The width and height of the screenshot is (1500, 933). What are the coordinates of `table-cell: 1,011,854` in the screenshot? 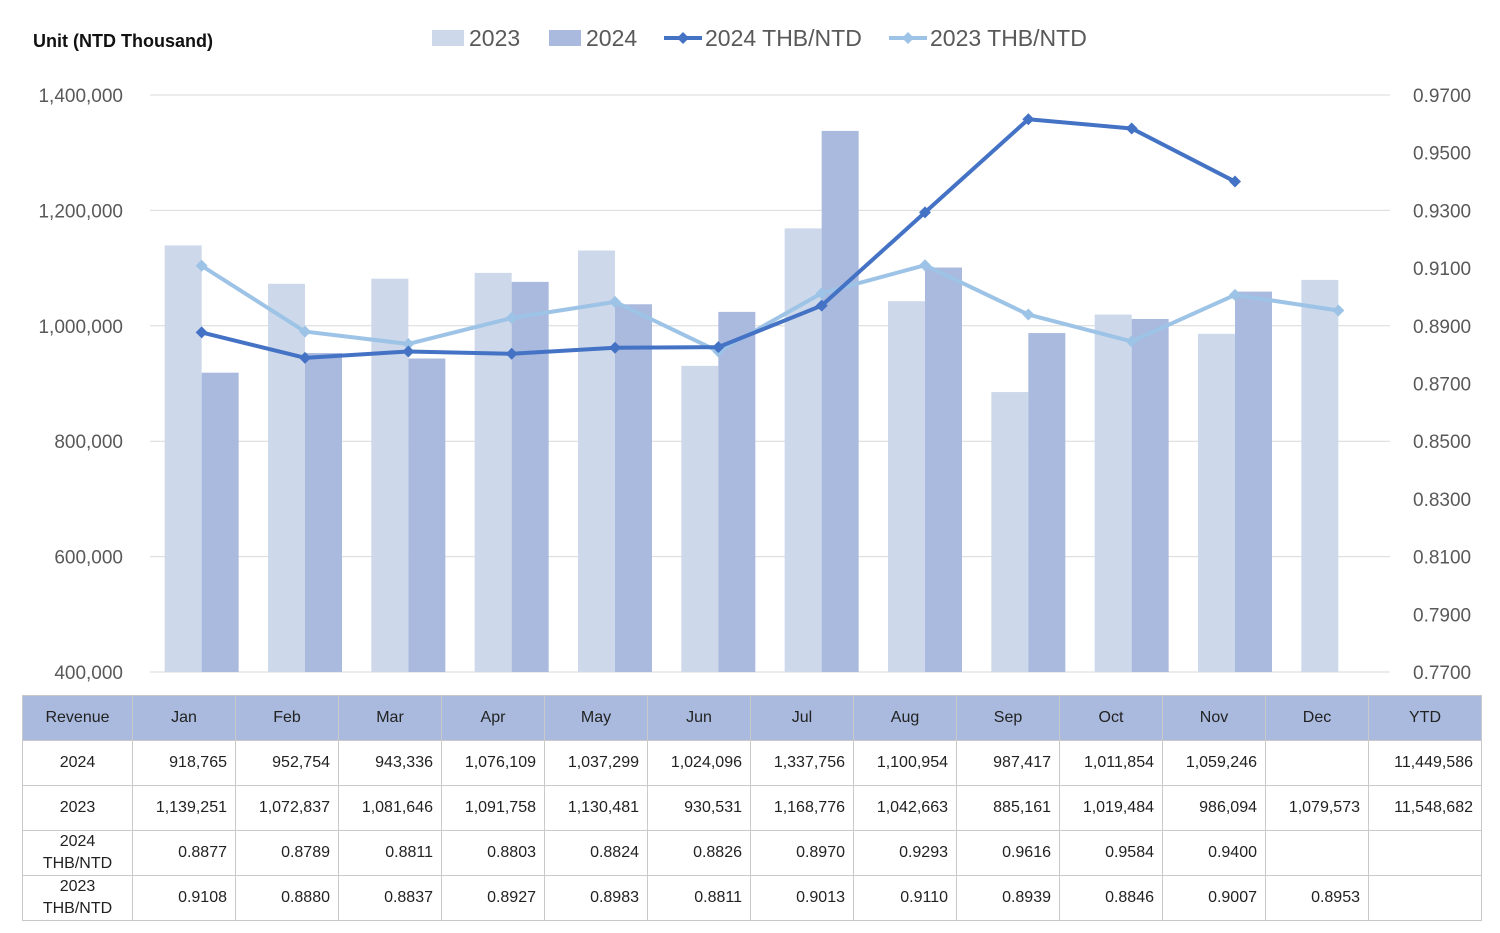 It's located at (1111, 763).